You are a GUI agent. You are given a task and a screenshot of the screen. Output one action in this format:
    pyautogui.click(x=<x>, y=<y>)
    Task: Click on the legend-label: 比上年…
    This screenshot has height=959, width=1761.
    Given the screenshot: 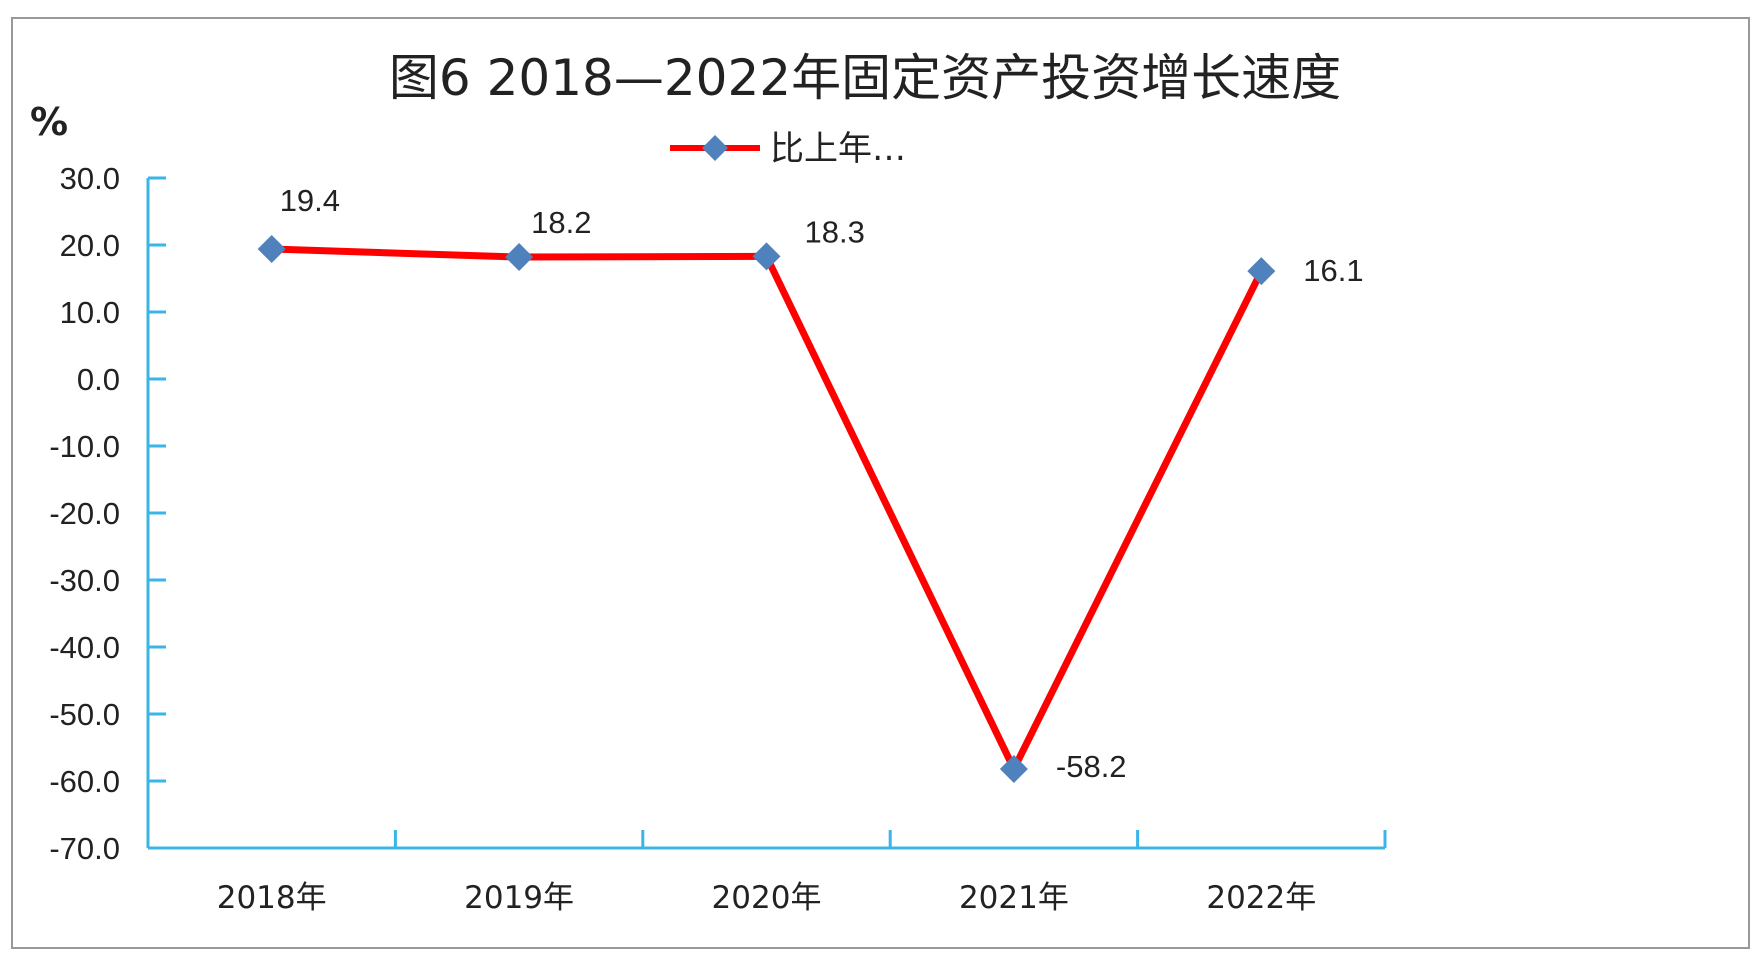 What is the action you would take?
    pyautogui.click(x=838, y=149)
    